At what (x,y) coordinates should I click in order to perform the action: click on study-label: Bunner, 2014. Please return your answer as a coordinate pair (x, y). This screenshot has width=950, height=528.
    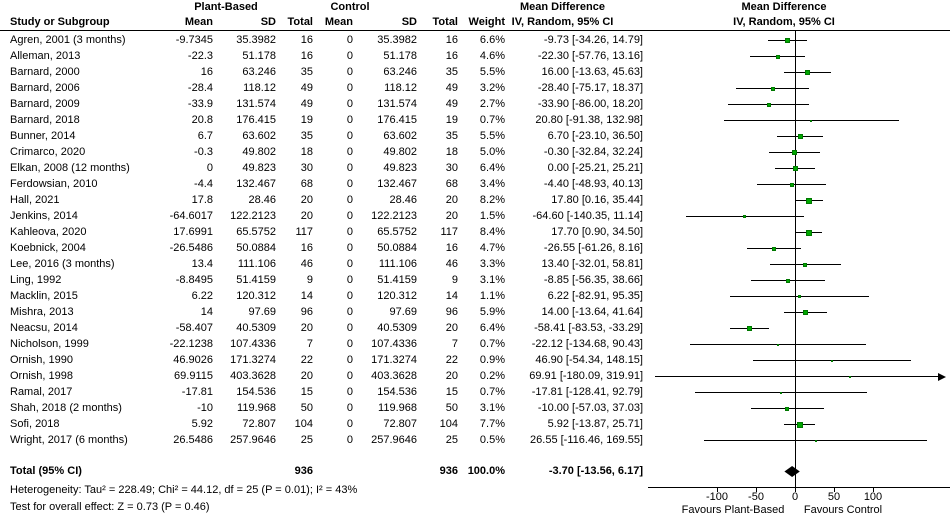
    Looking at the image, I should click on (43, 136).